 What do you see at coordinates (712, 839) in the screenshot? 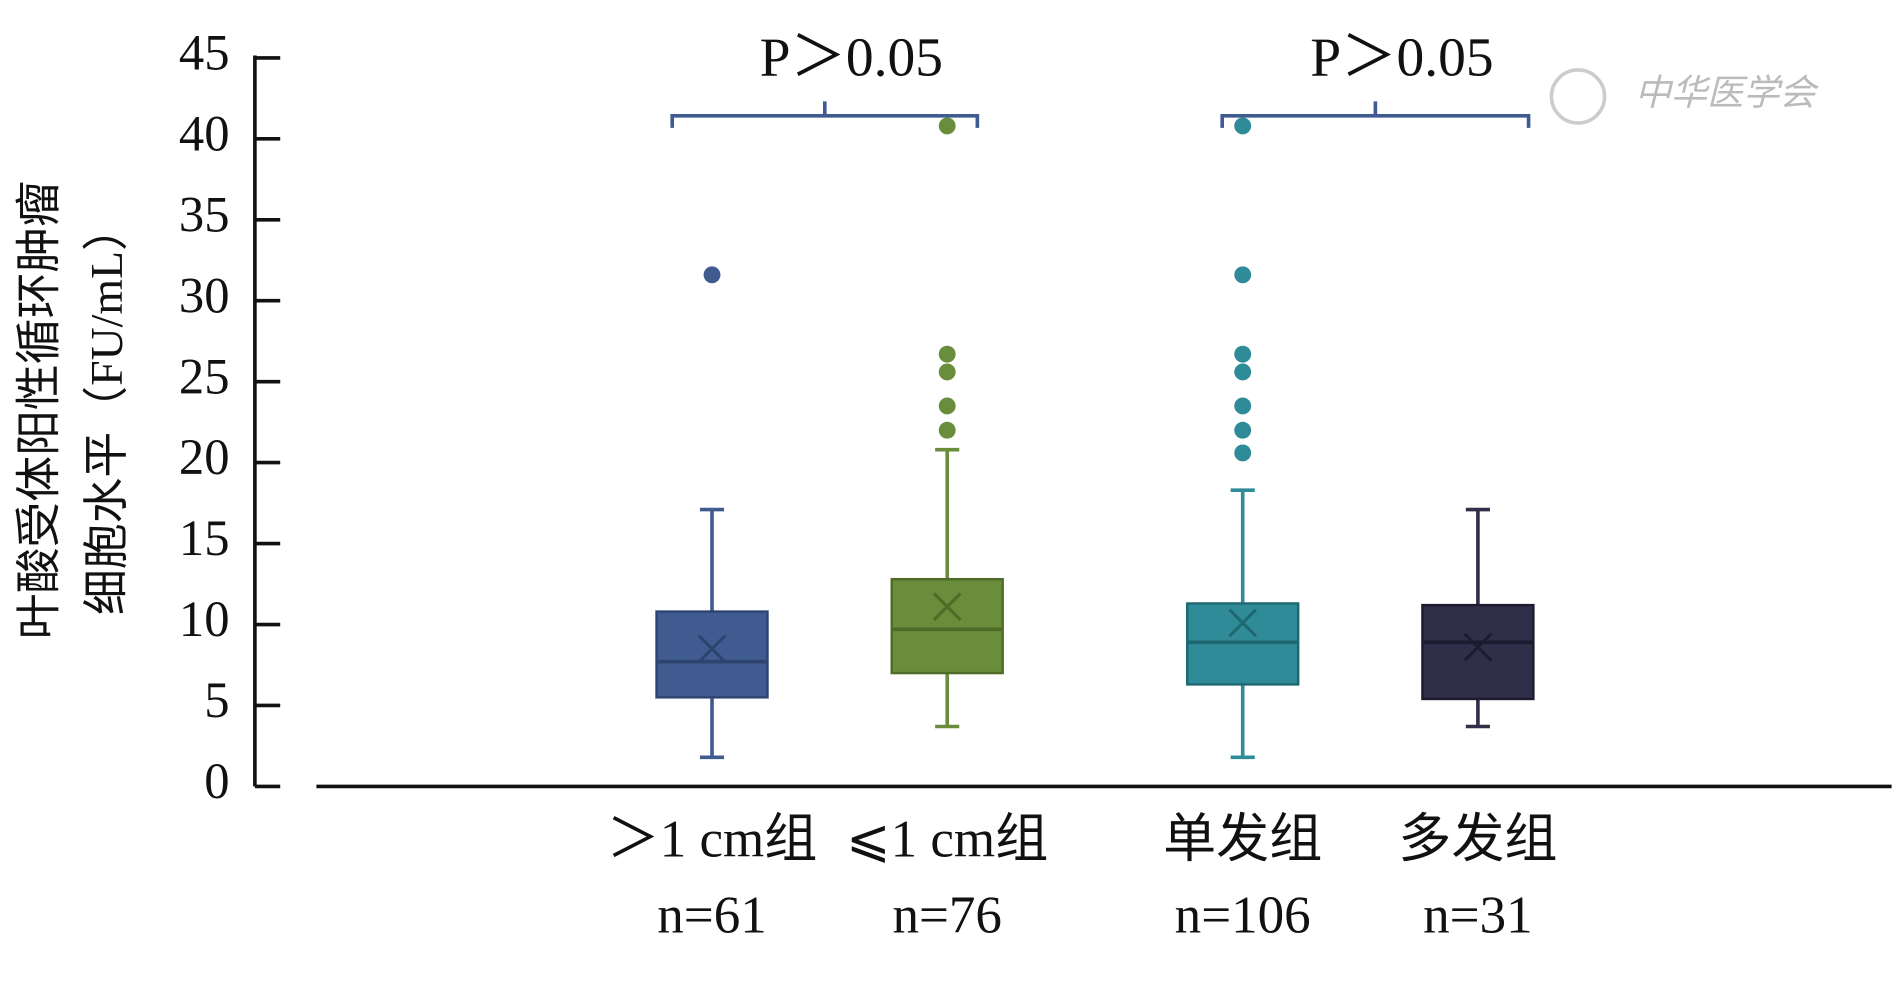
I see `x-tick-label: ＞1 cm组` at bounding box center [712, 839].